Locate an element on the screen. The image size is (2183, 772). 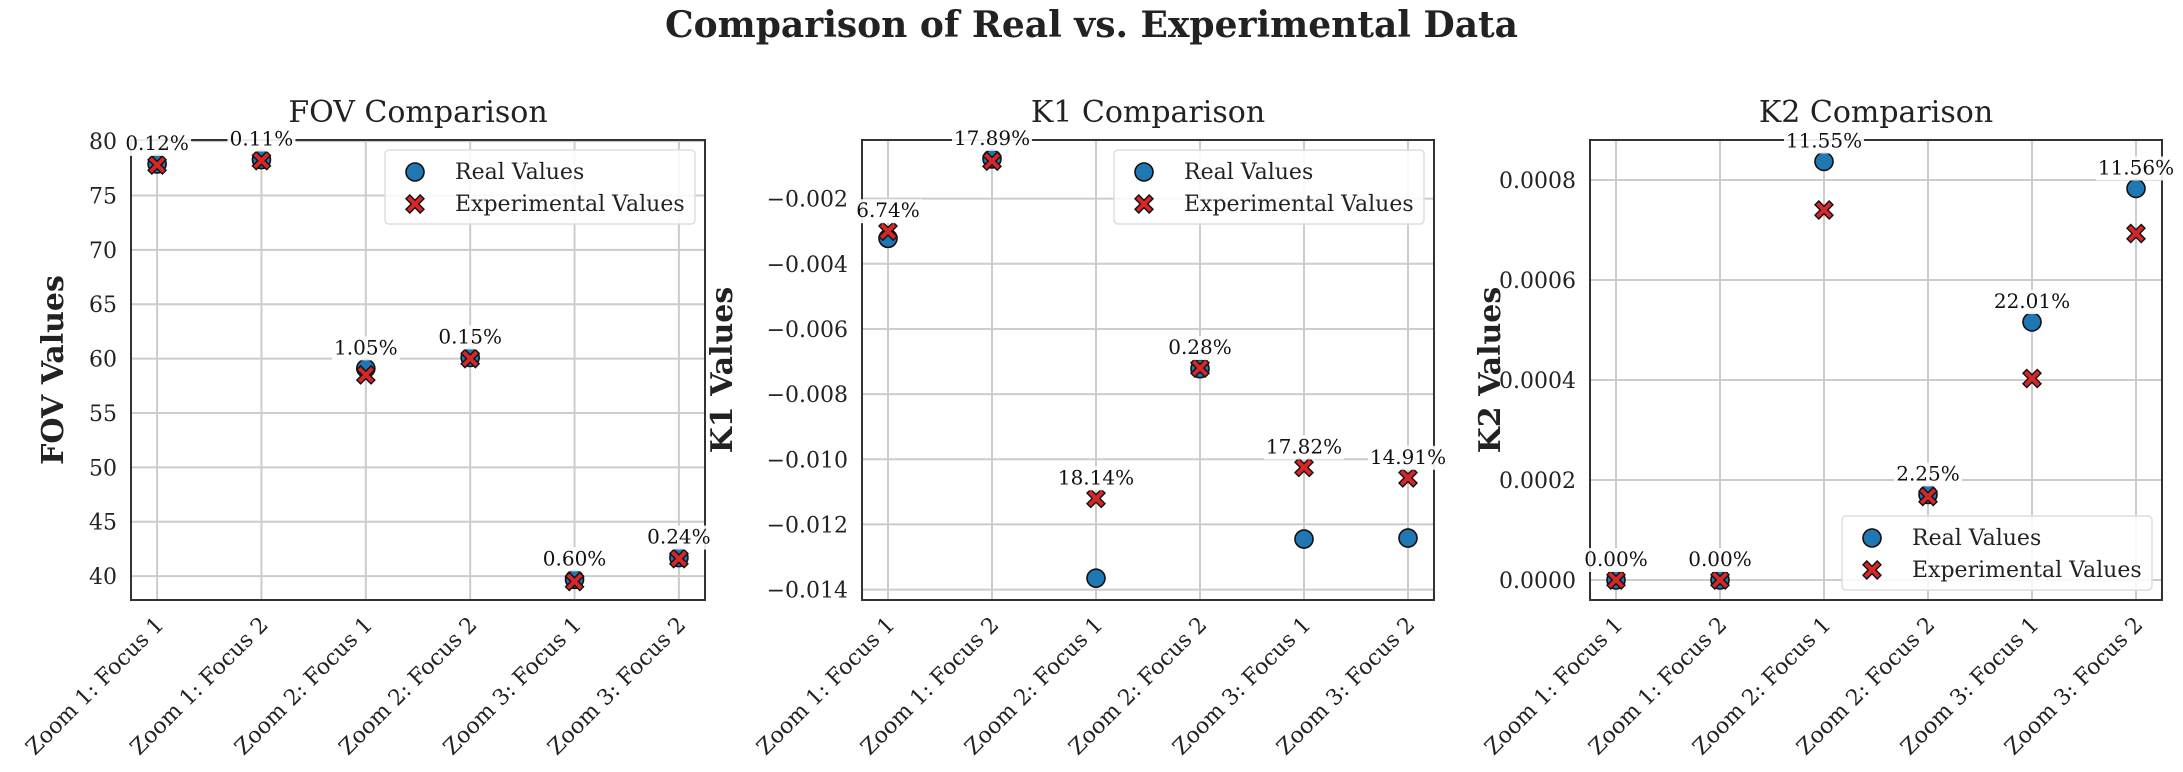
percent-difference-label: 22.01% is located at coordinates (2032, 301).